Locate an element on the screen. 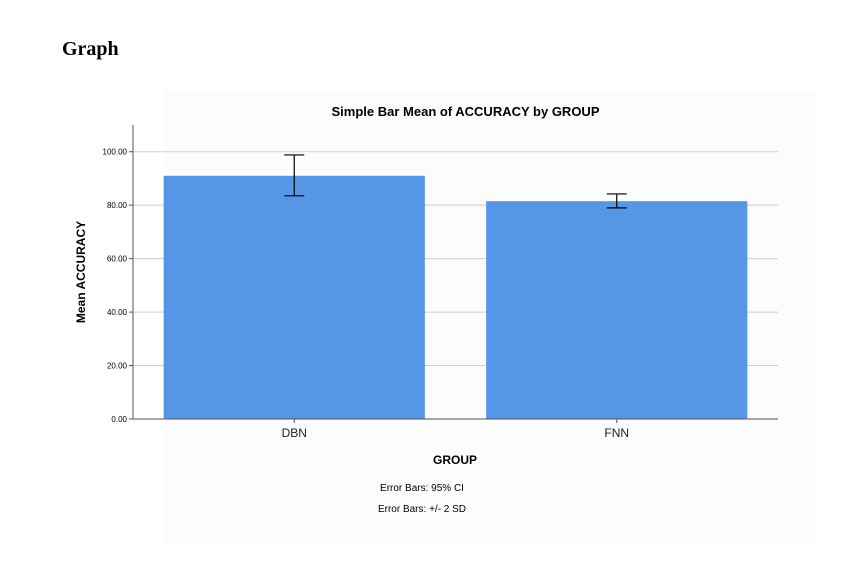 This screenshot has height=562, width=863. x-tick-label: FNN is located at coordinates (616, 433).